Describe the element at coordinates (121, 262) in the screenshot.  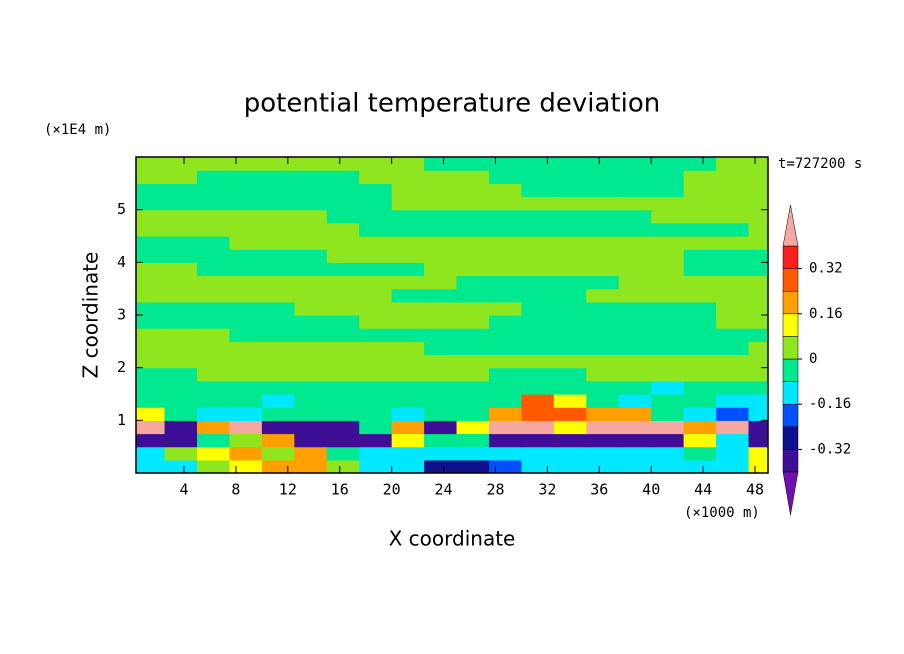
I see `y-tick-label: 4` at that location.